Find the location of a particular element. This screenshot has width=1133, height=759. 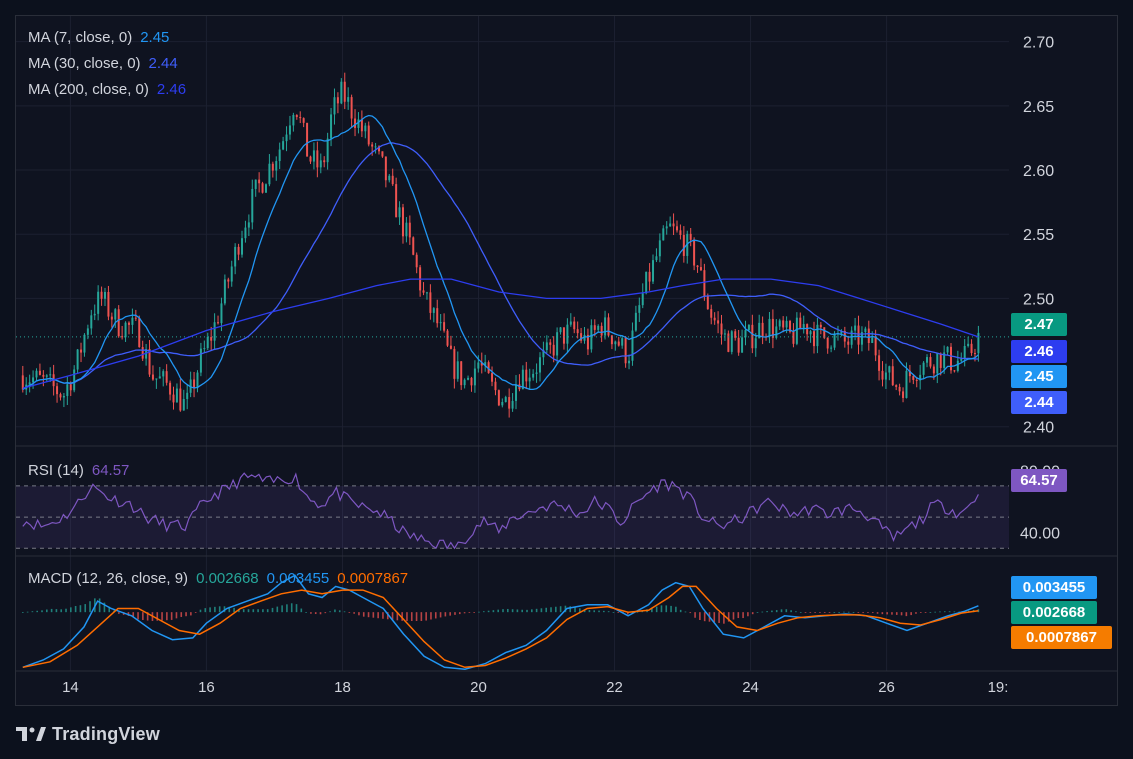

ma200-price-tag: 2.46 is located at coordinates (1039, 351).